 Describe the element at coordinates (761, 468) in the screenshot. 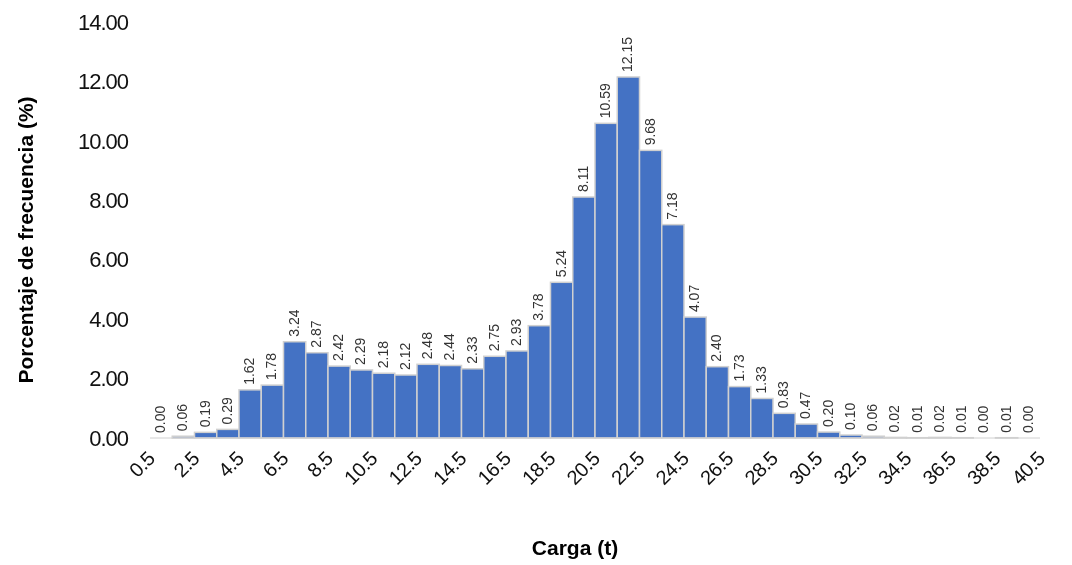

I see `x-tick-label: 28.5` at that location.